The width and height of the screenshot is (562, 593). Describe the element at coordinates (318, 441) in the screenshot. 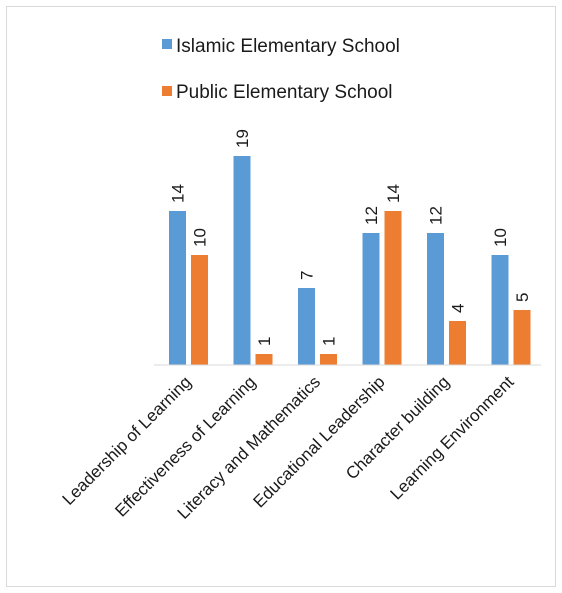

I see `category-label-3: Educational Leadership` at that location.